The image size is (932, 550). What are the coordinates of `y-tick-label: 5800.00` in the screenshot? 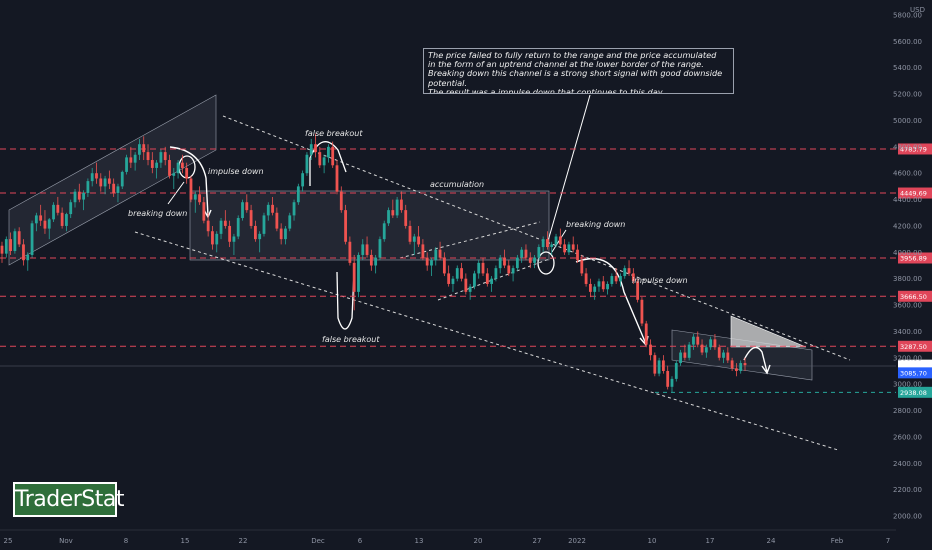 It's located at (907, 16).